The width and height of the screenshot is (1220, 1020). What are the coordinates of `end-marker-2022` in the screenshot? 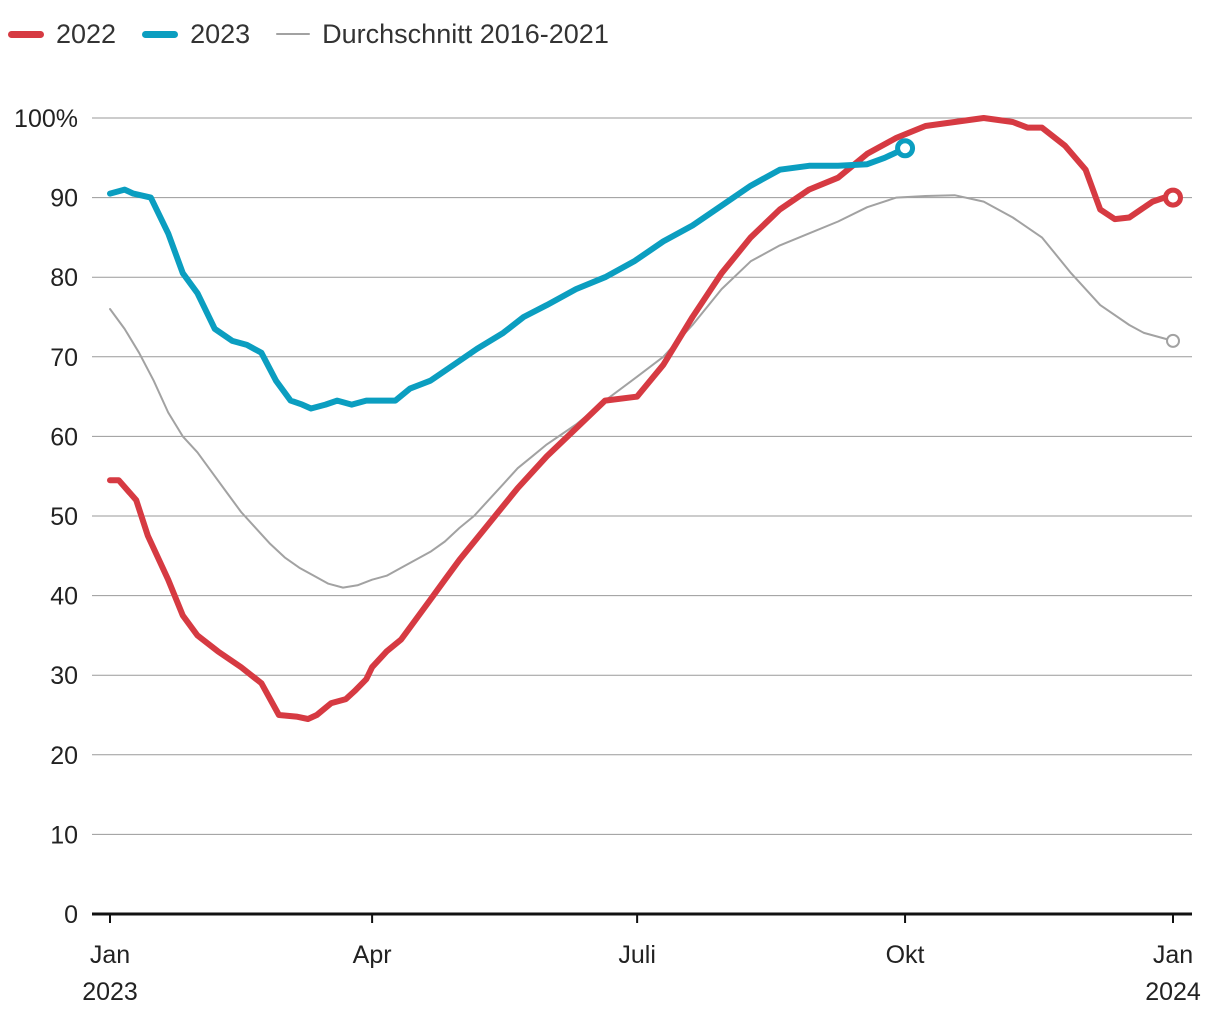 It's located at (1173, 197).